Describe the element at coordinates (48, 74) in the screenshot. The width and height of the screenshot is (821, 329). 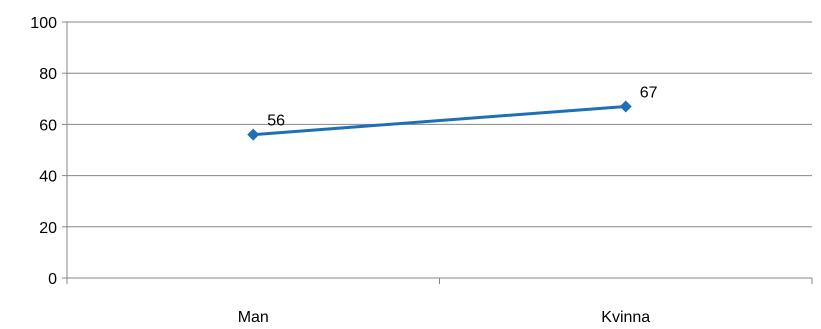
I see `y-tick-label: 80` at that location.